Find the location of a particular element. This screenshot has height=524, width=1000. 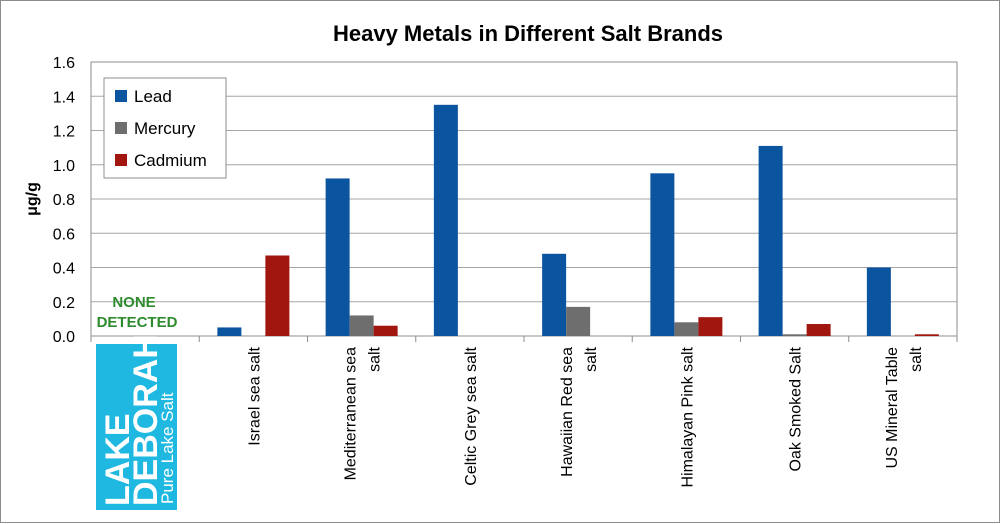

y-tick-label: 0.6 is located at coordinates (64, 234).